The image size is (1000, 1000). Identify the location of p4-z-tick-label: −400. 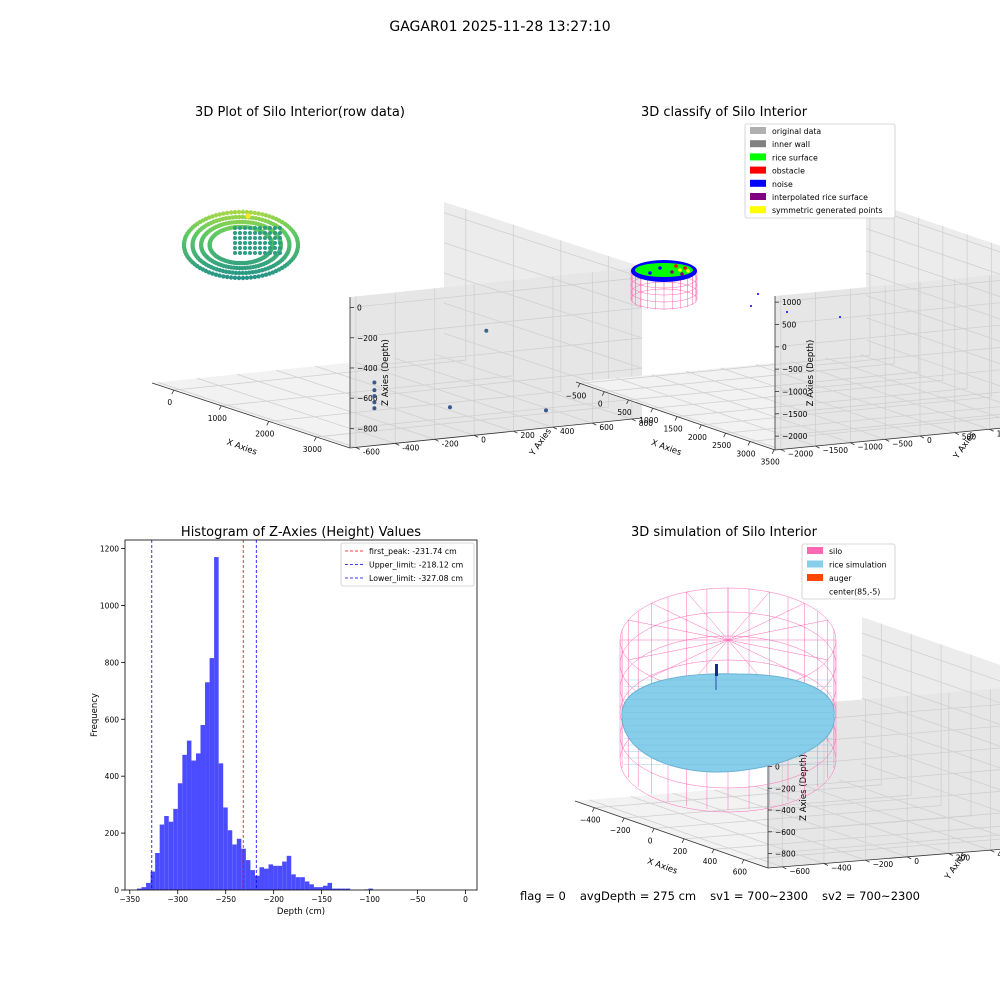
(785, 810).